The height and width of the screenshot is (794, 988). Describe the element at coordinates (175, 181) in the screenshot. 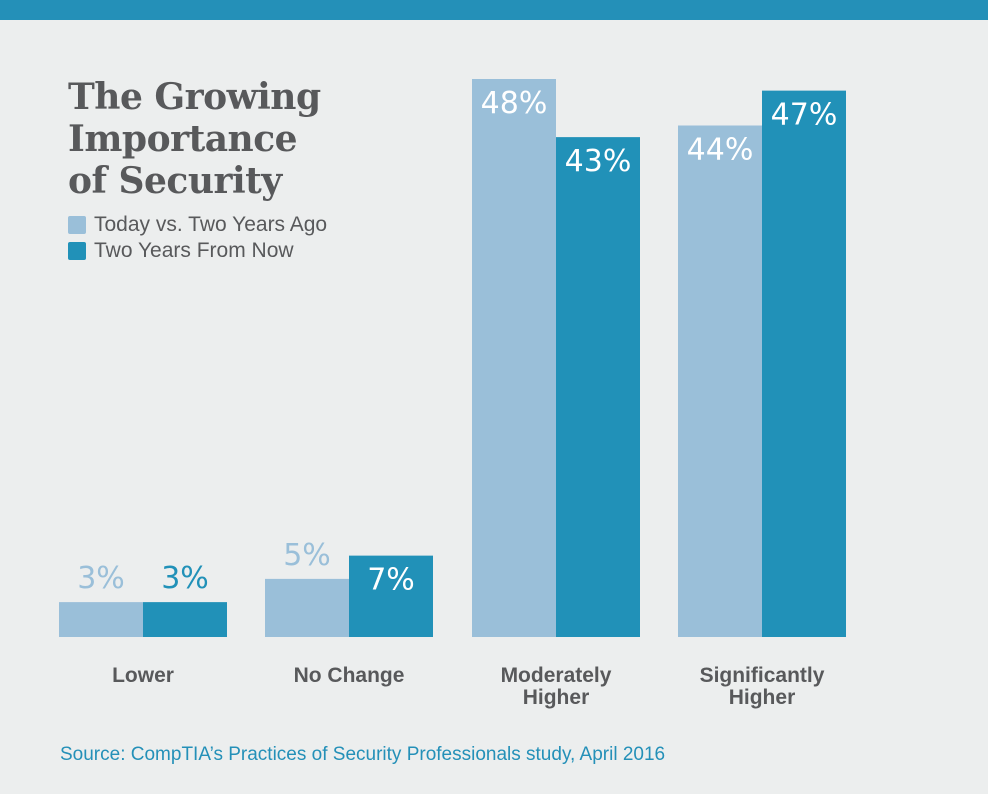

I see `title-line-3: of Security` at that location.